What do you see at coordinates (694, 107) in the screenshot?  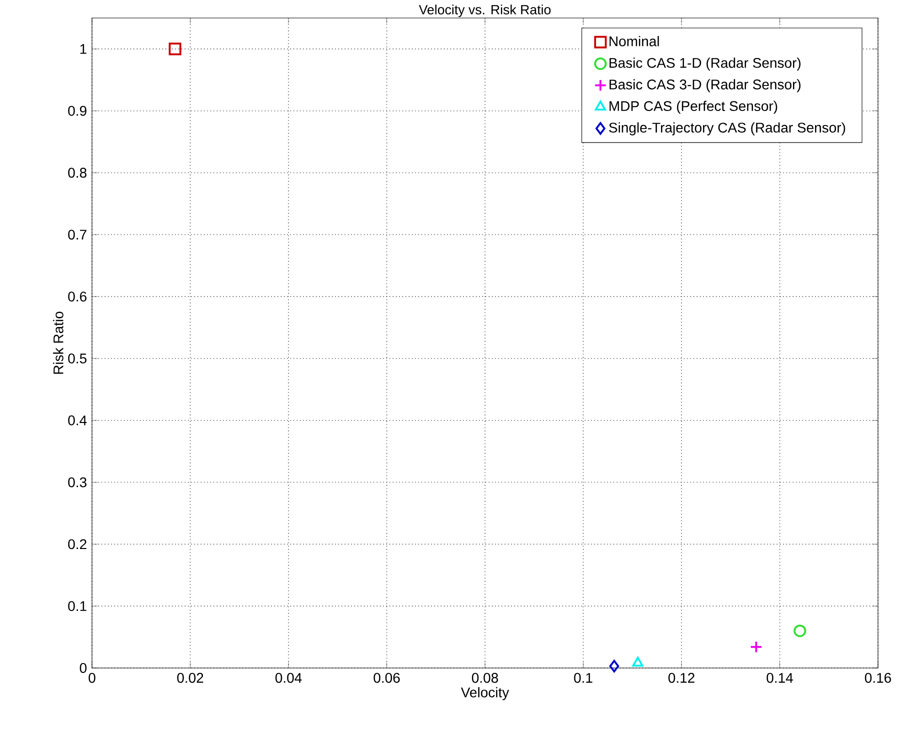 I see `legend-label: MDP CAS (Perfect Sensor)` at bounding box center [694, 107].